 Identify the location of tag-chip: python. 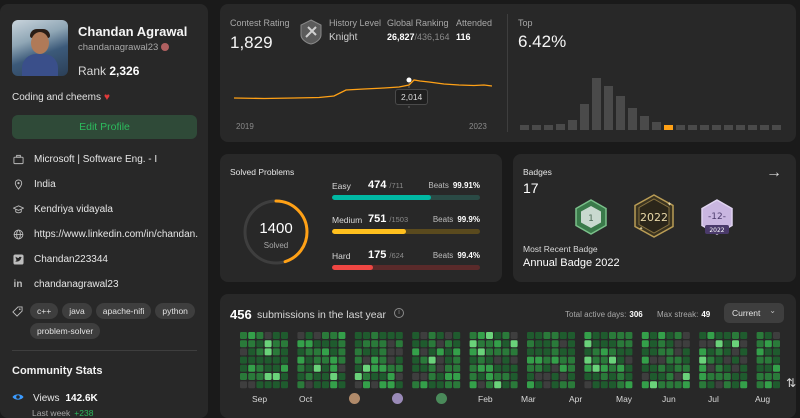
(175, 311).